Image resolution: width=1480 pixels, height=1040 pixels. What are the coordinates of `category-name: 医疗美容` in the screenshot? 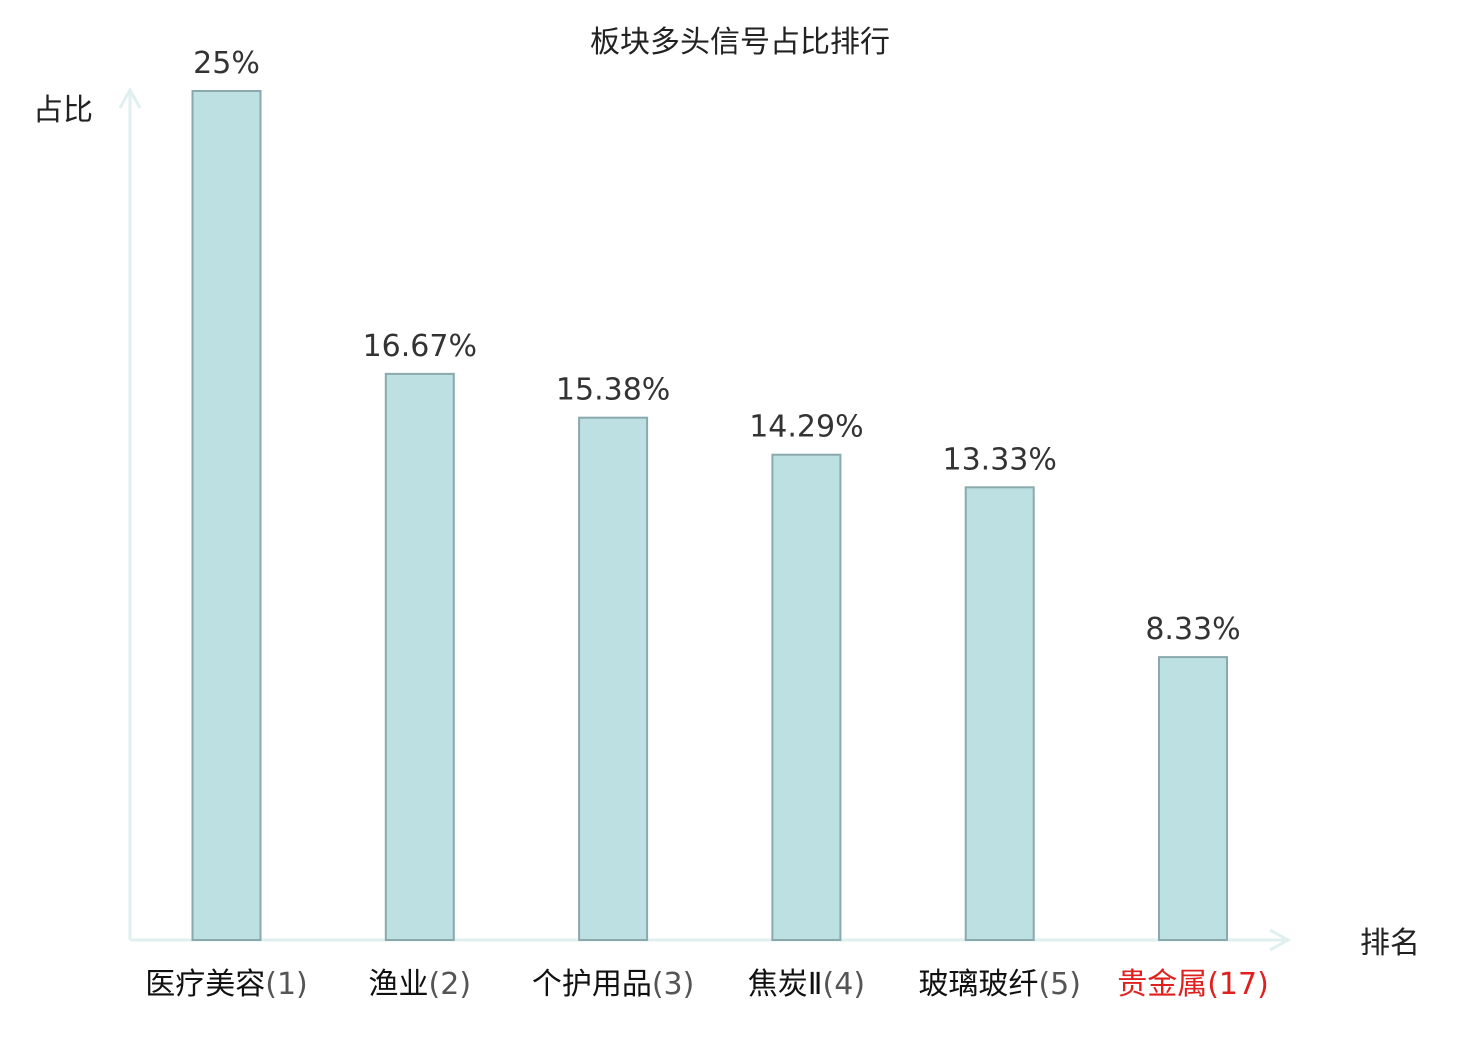 It's located at (205, 984).